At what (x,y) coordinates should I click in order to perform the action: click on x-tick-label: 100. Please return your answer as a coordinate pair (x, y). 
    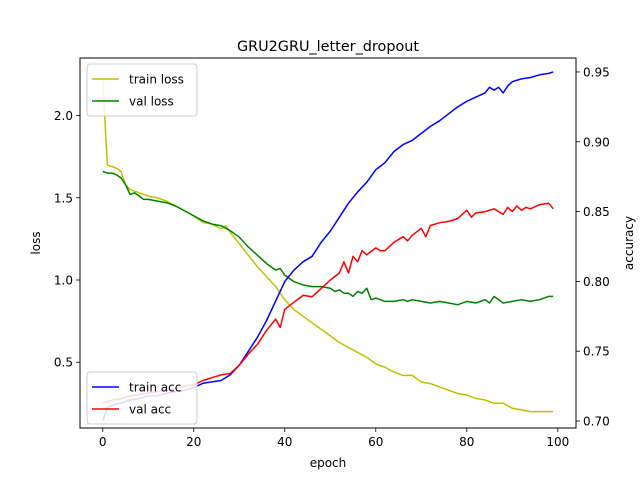
    Looking at the image, I should click on (557, 442).